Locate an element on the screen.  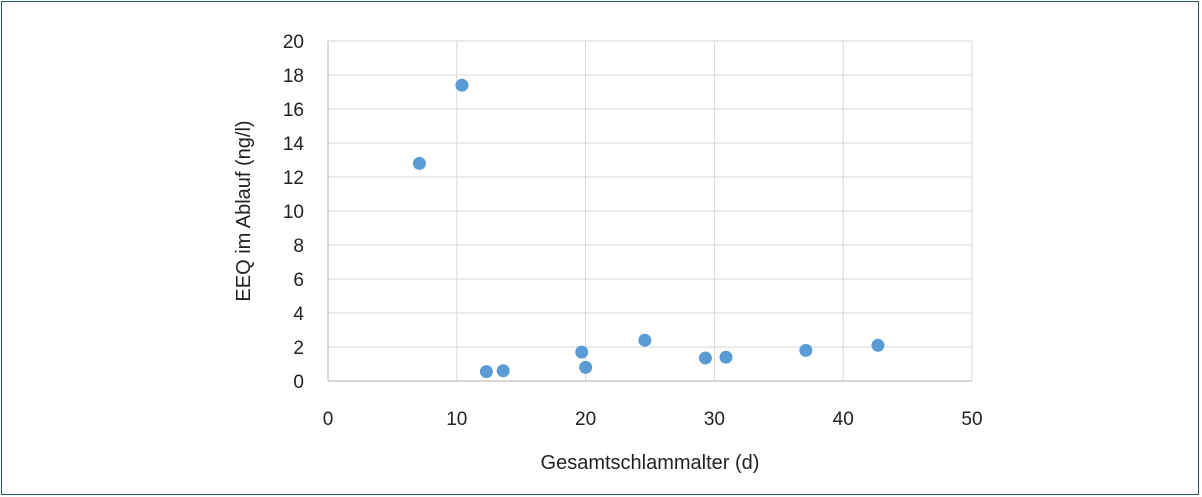
y-tick-label-4: 8 is located at coordinates (298, 246).